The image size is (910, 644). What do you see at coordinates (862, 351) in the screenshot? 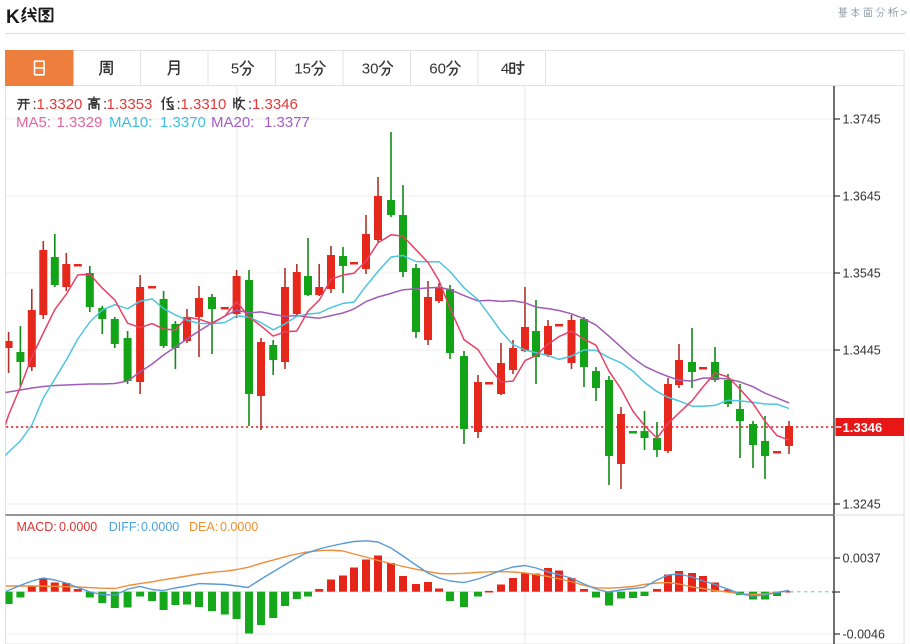
I see `svg-text: 1.3445` at bounding box center [862, 351].